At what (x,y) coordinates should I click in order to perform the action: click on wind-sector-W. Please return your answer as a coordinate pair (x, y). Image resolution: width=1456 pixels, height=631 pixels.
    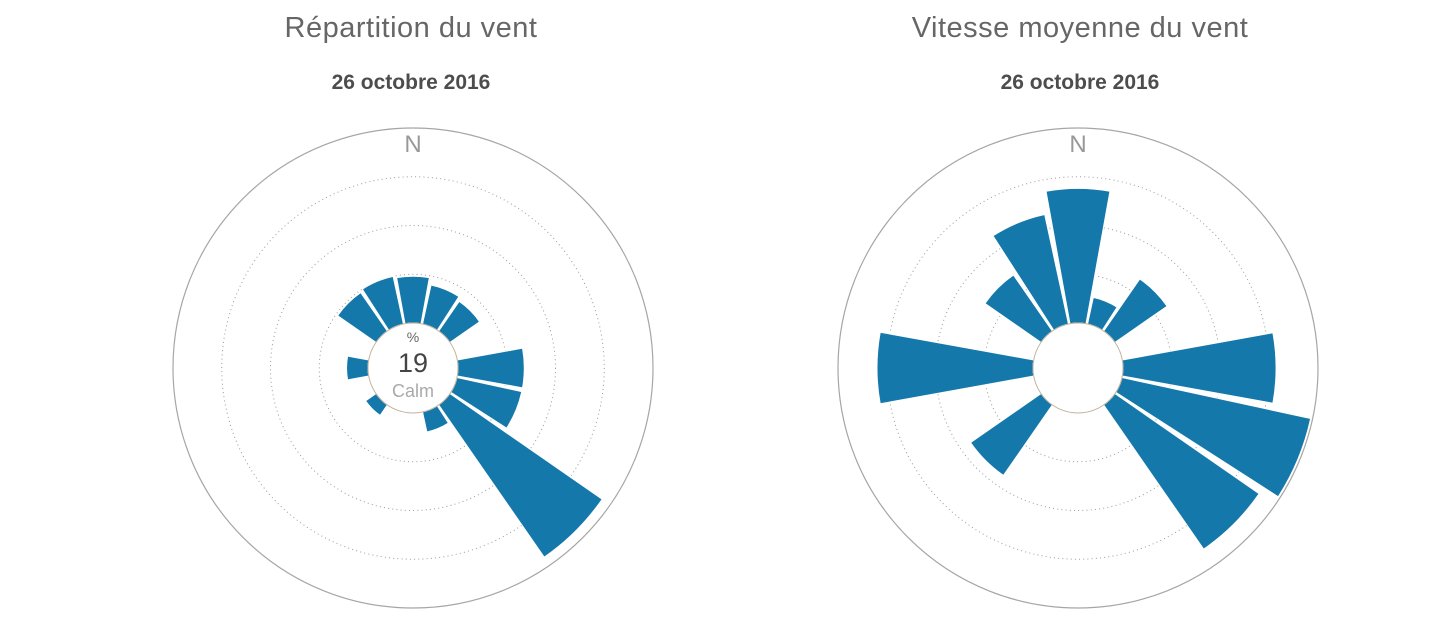
    Looking at the image, I should click on (955, 368).